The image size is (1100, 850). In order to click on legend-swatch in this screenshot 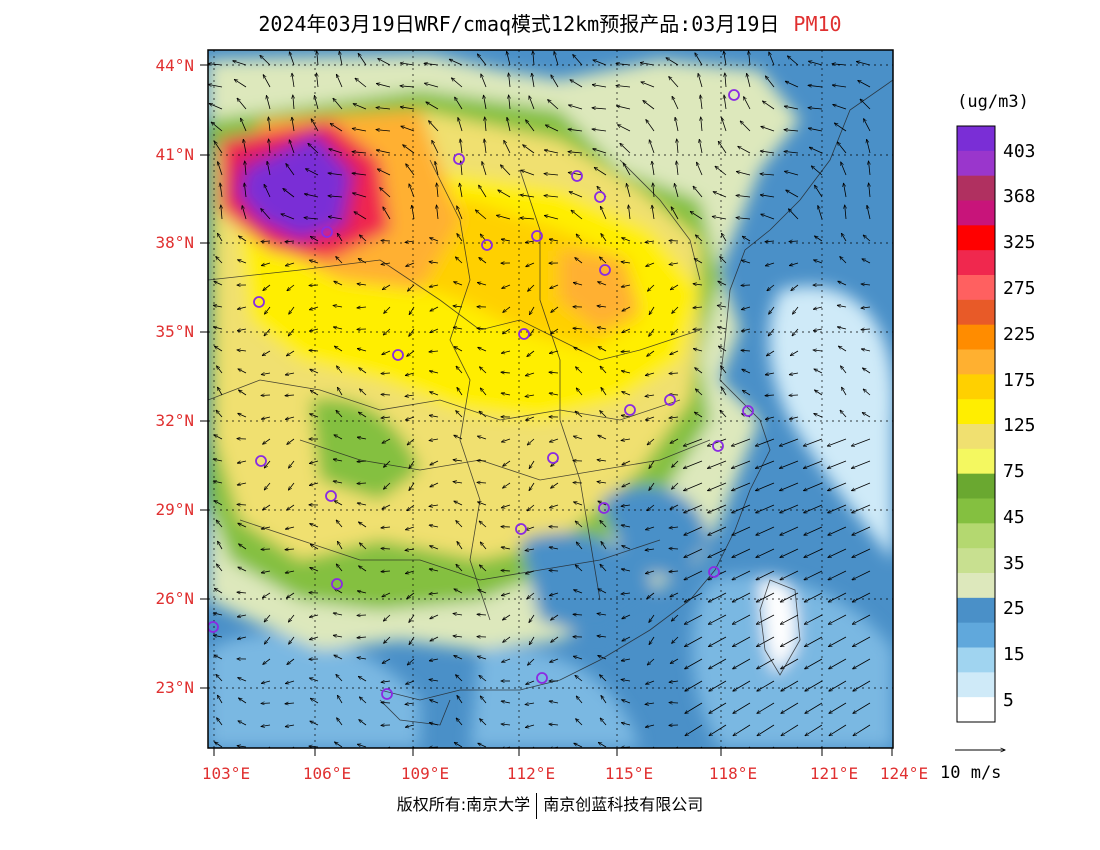, I will do `click(976, 387)`.